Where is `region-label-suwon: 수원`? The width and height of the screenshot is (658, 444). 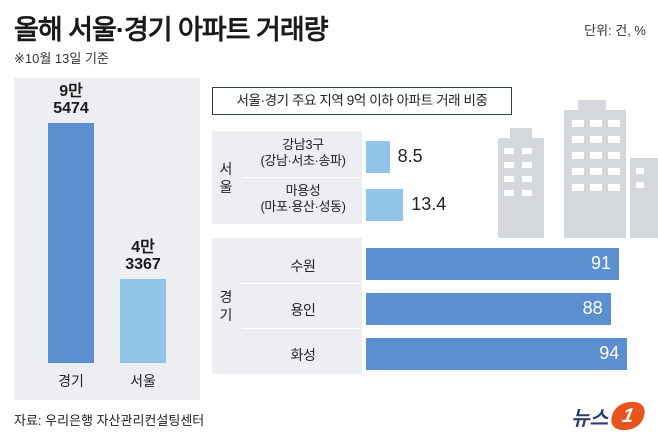 region-label-suwon: 수원 is located at coordinates (303, 266).